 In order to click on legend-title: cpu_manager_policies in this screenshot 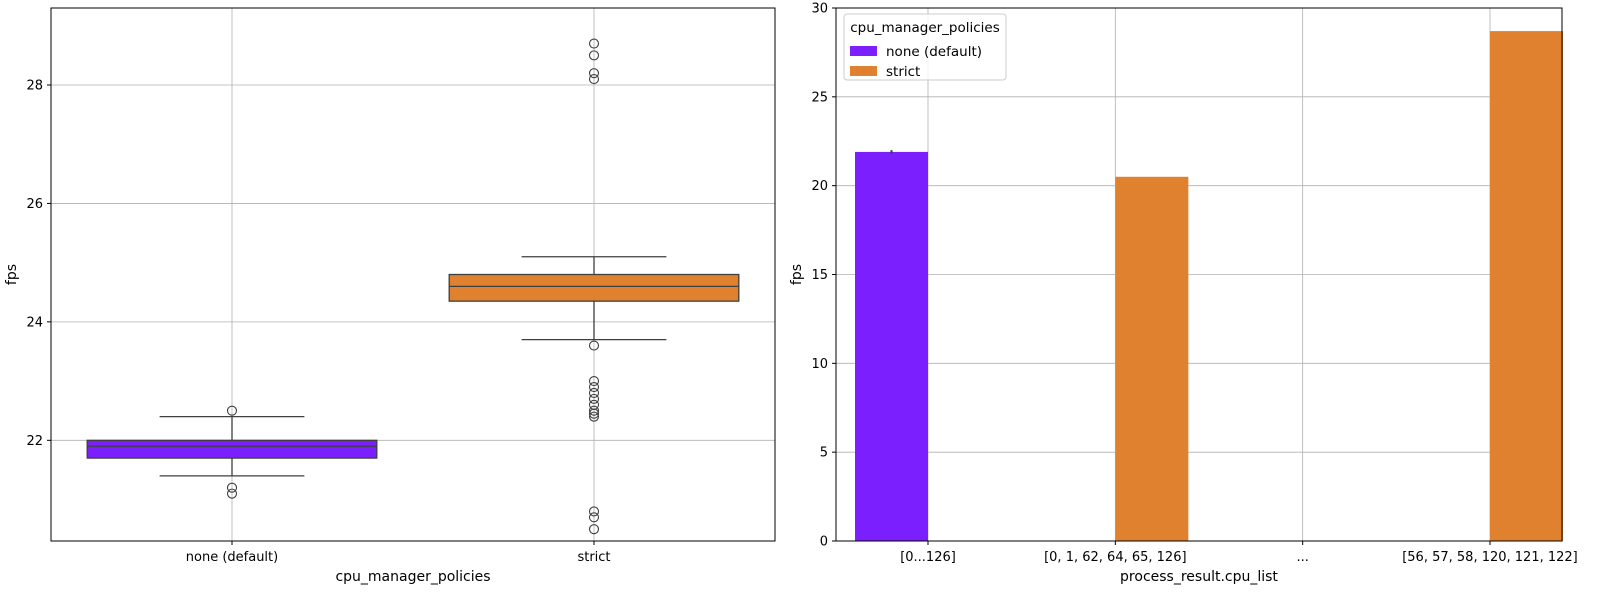, I will do `click(925, 28)`.